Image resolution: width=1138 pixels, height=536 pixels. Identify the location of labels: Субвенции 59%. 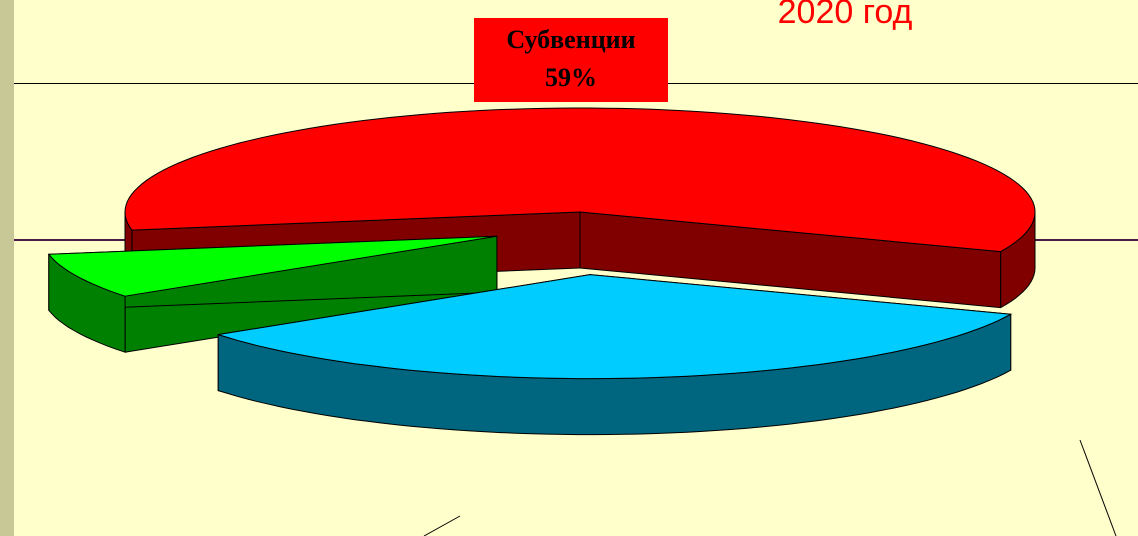
(571, 60).